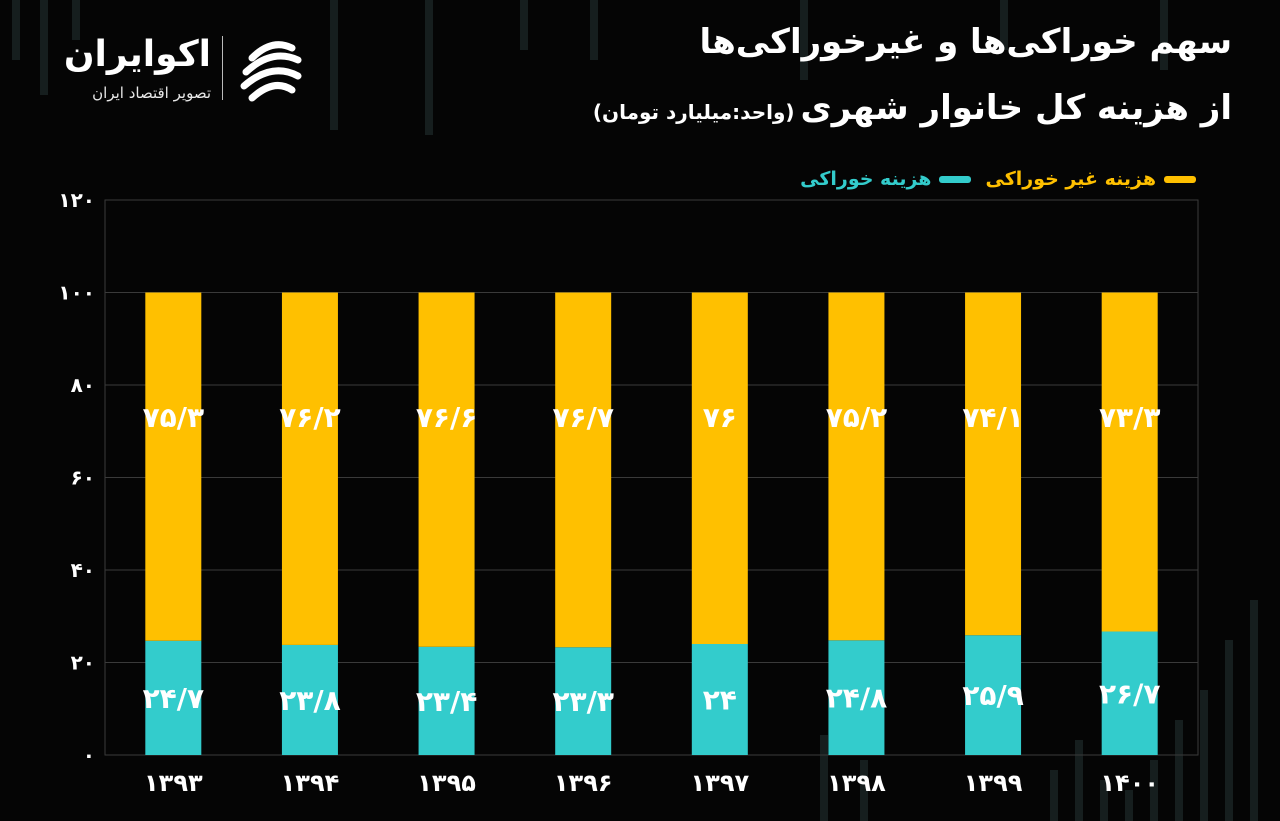  What do you see at coordinates (271, 71) in the screenshot?
I see `ecoiran-swirl-icon` at bounding box center [271, 71].